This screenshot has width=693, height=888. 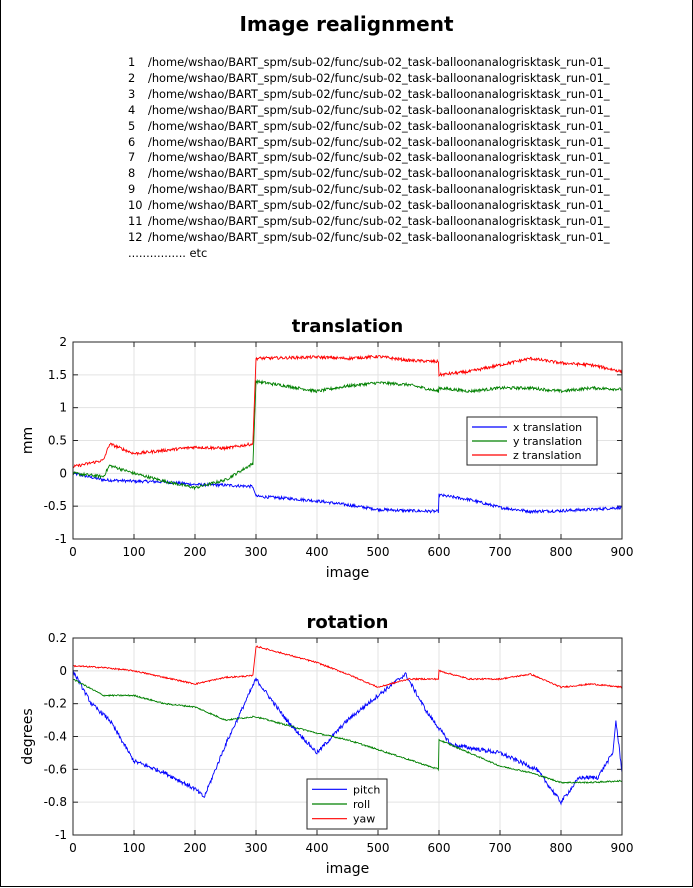 What do you see at coordinates (547, 427) in the screenshot?
I see `legend-label: x translation` at bounding box center [547, 427].